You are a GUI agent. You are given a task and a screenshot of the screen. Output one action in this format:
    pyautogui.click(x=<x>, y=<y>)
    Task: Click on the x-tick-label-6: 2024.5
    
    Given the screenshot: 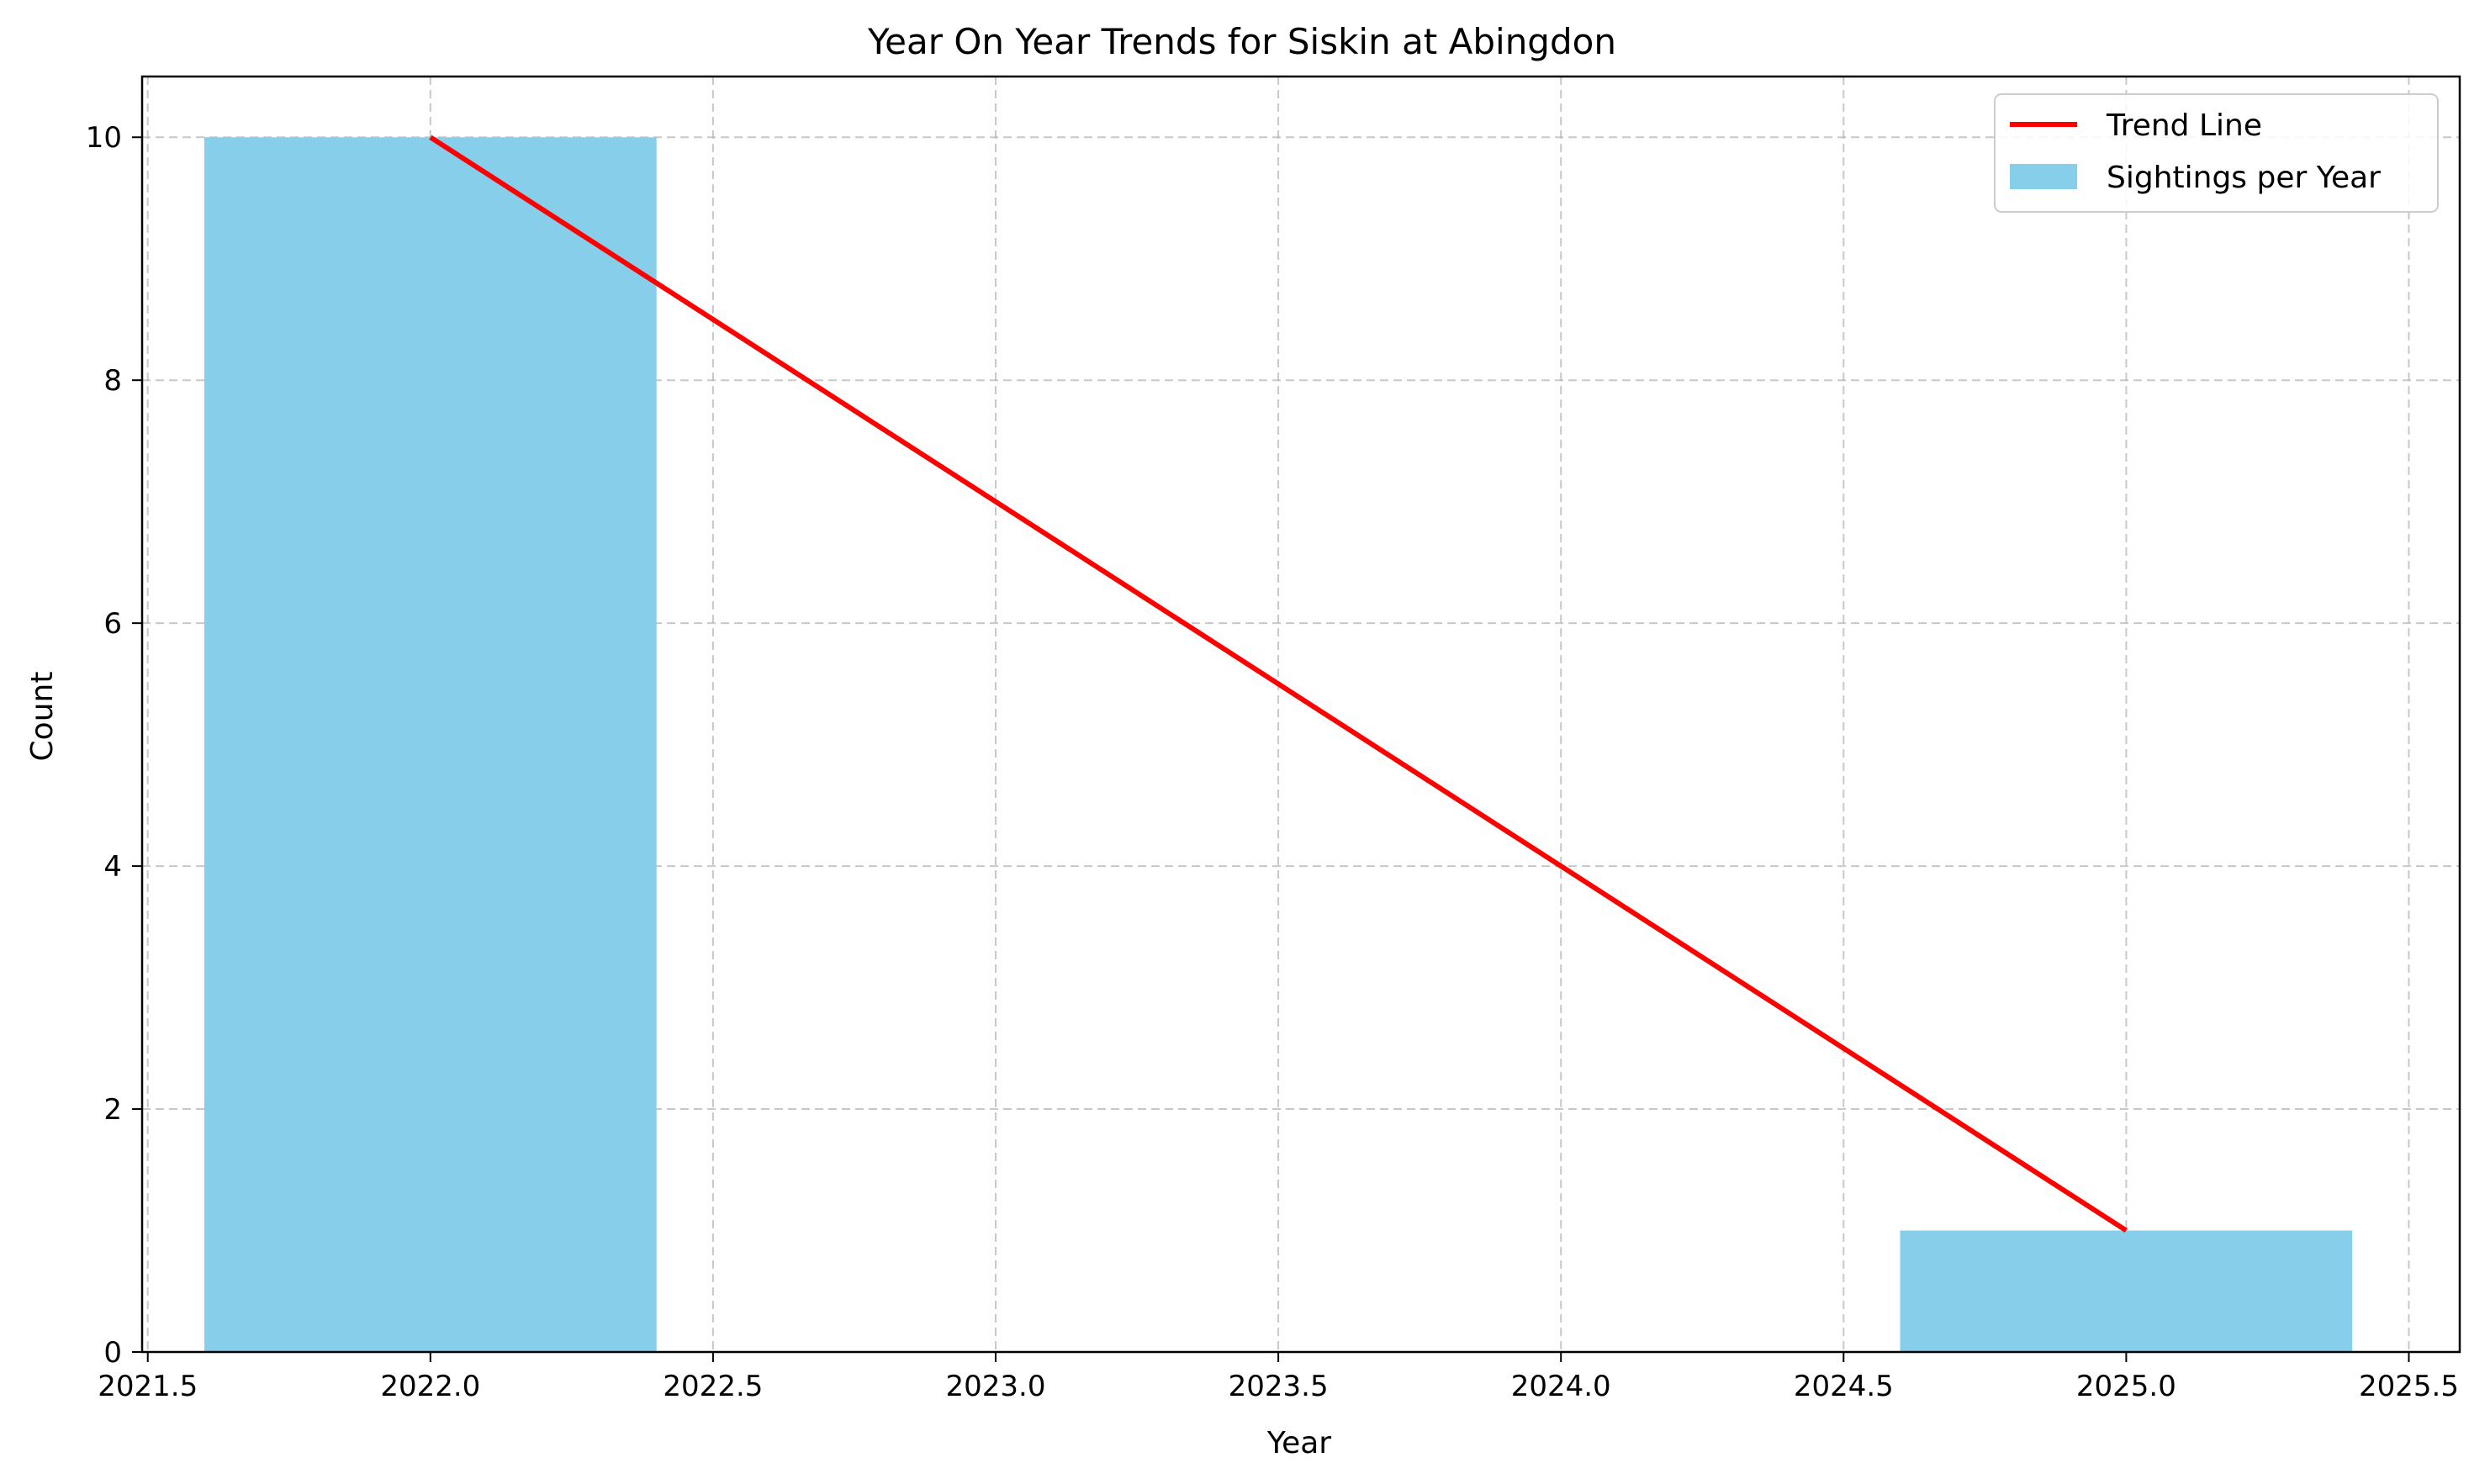 What is the action you would take?
    pyautogui.click(x=1844, y=1386)
    